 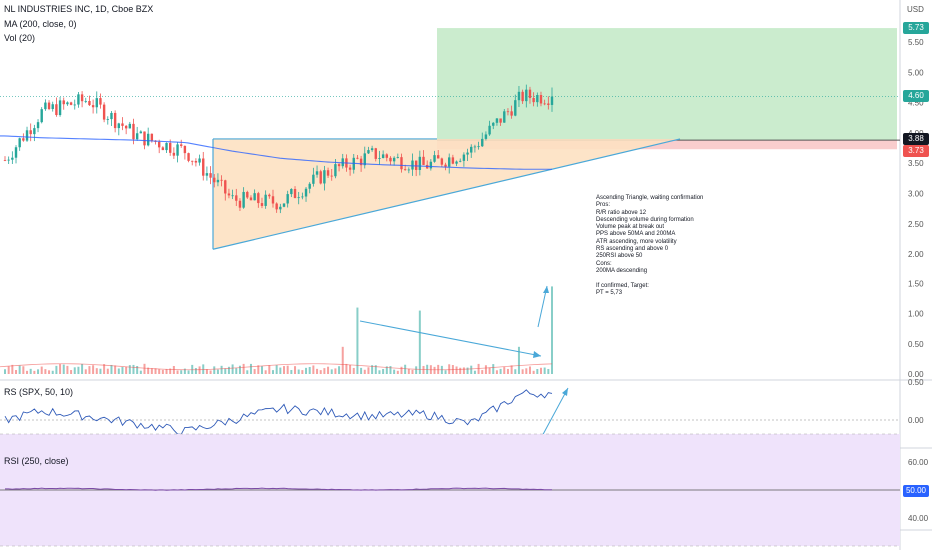 What do you see at coordinates (916, 151) in the screenshot?
I see `stop-price-label: 3.73` at bounding box center [916, 151].